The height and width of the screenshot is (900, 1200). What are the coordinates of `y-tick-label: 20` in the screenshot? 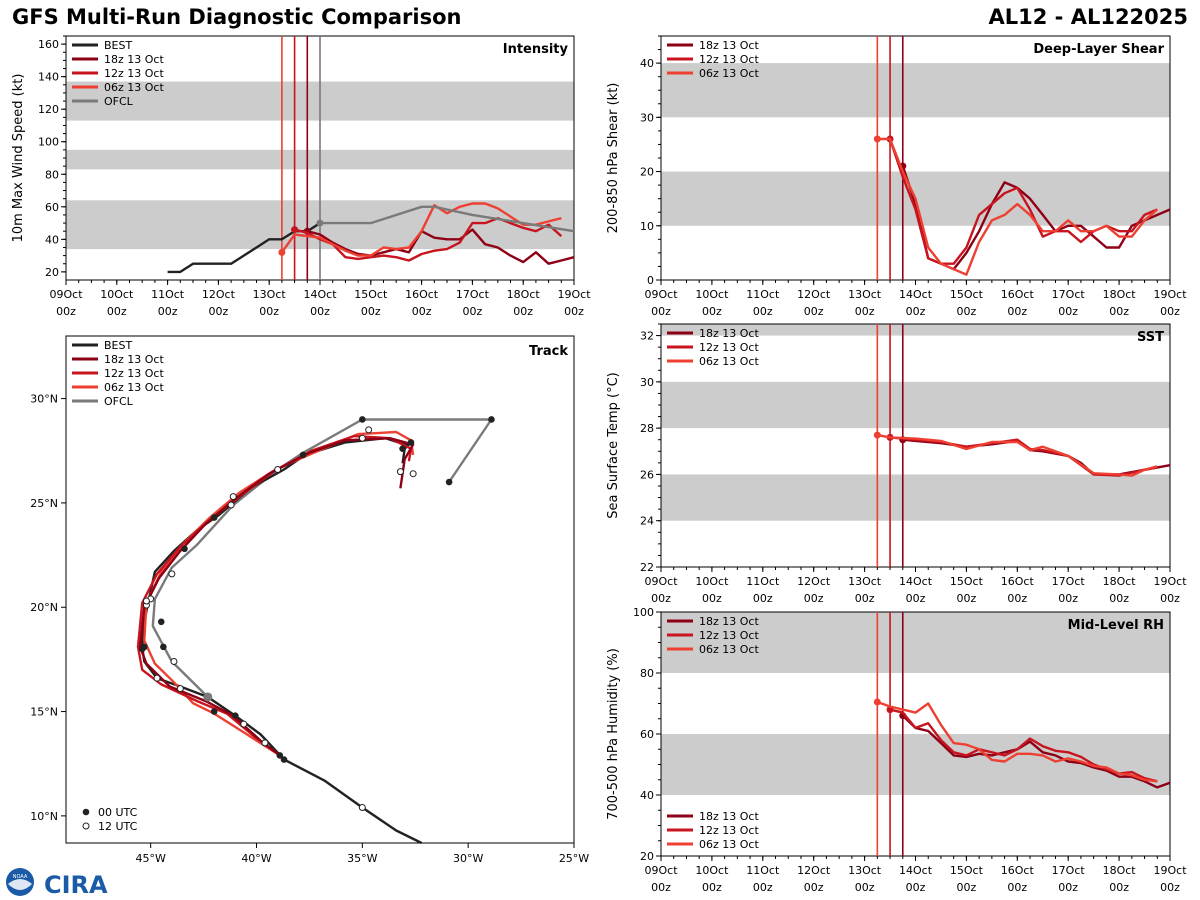 It's located at (647, 172).